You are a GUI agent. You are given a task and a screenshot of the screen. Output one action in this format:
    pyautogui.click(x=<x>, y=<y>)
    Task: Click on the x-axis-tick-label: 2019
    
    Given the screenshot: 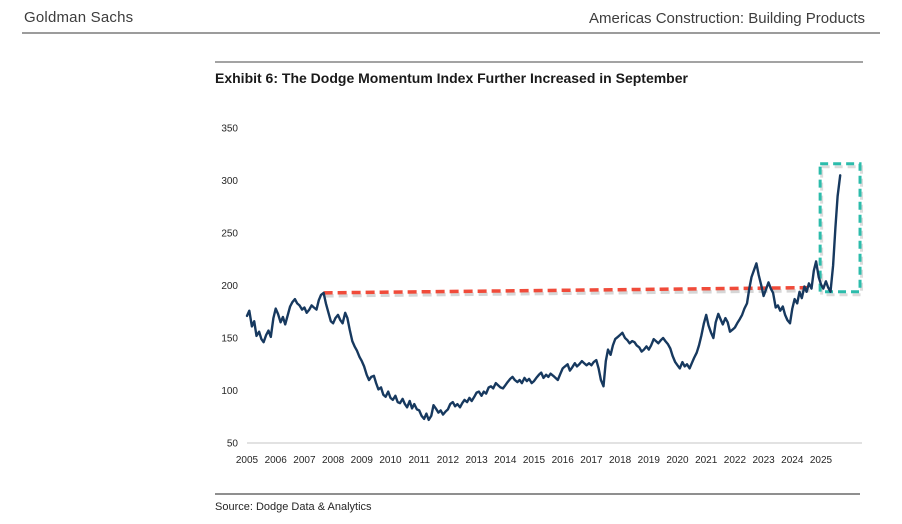 What is the action you would take?
    pyautogui.click(x=649, y=460)
    